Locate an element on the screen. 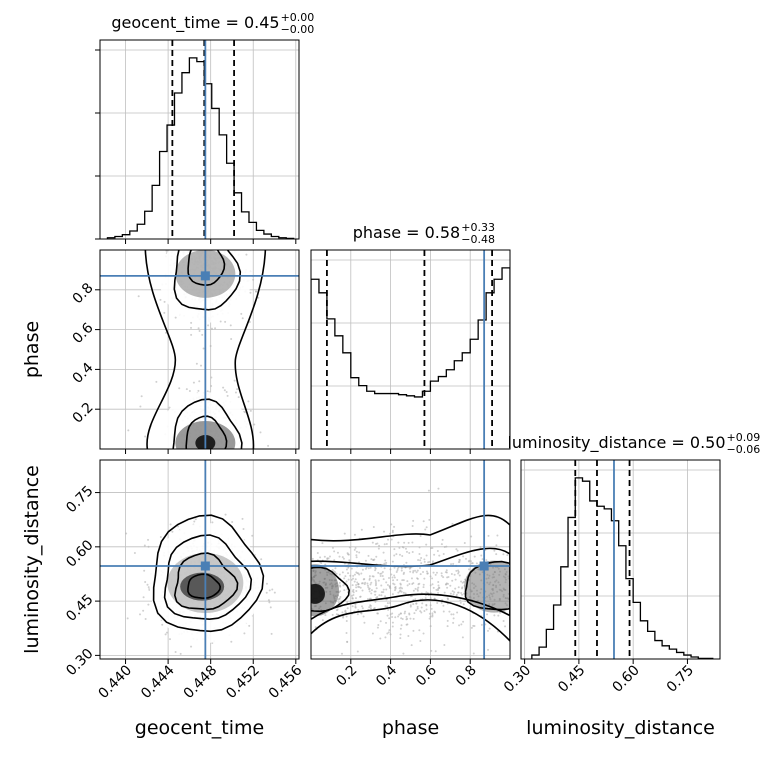 The width and height of the screenshot is (760, 760). contour-core is located at coordinates (204, 586).